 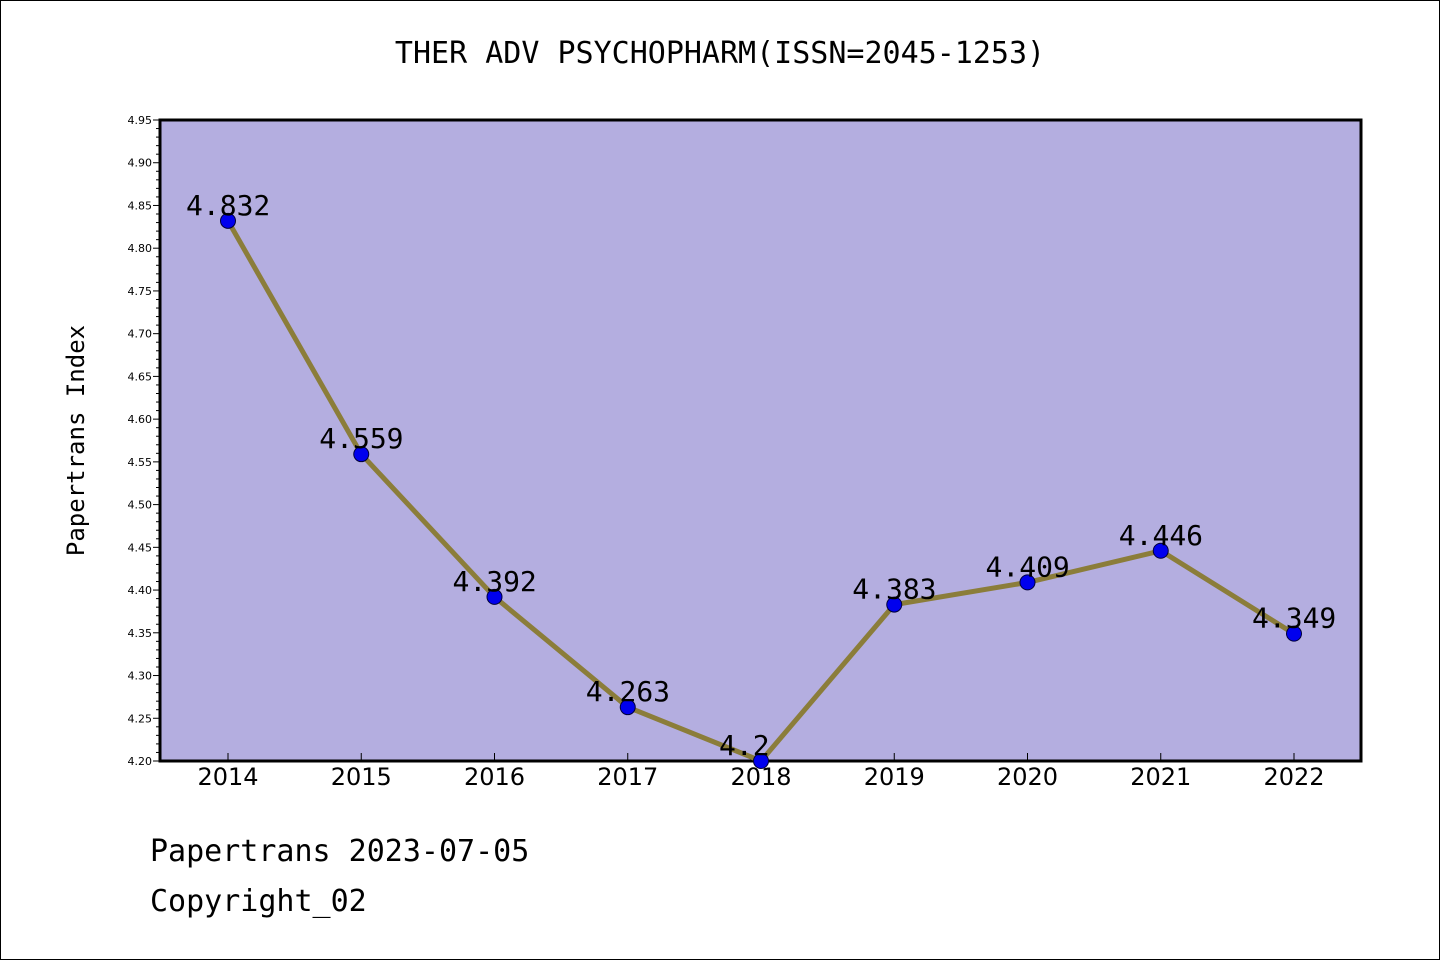 I want to click on footer-copyright: Copyright_02, so click(x=258, y=901).